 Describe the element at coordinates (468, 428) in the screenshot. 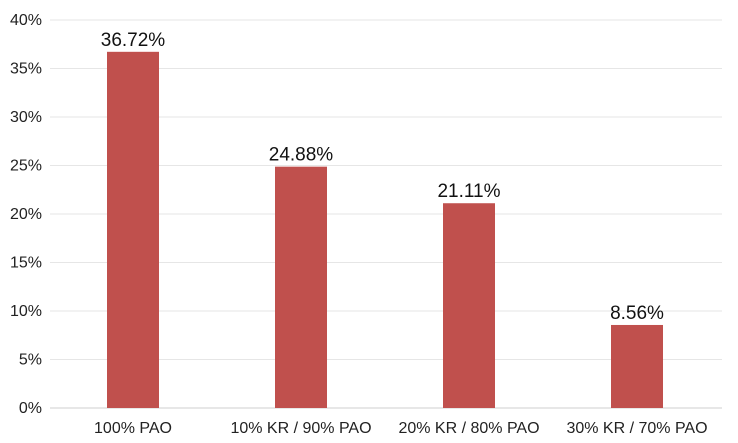

I see `x-tick-label: 20% KR / 80% PAO` at that location.